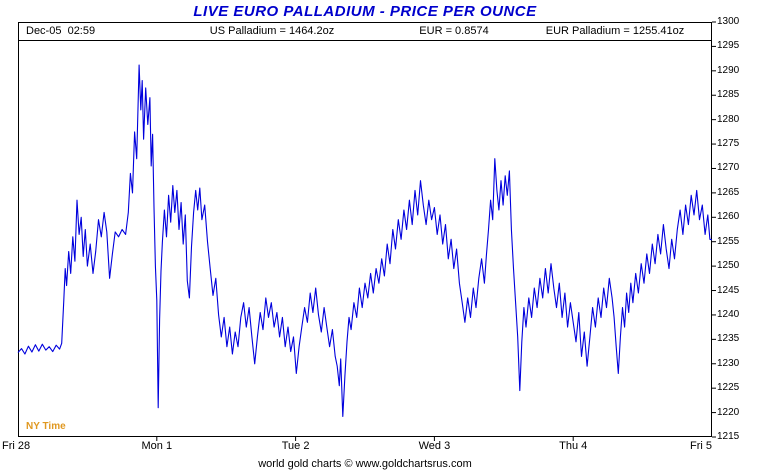 This screenshot has width=760, height=475. What do you see at coordinates (728, 70) in the screenshot?
I see `y-tick-label: 1290` at bounding box center [728, 70].